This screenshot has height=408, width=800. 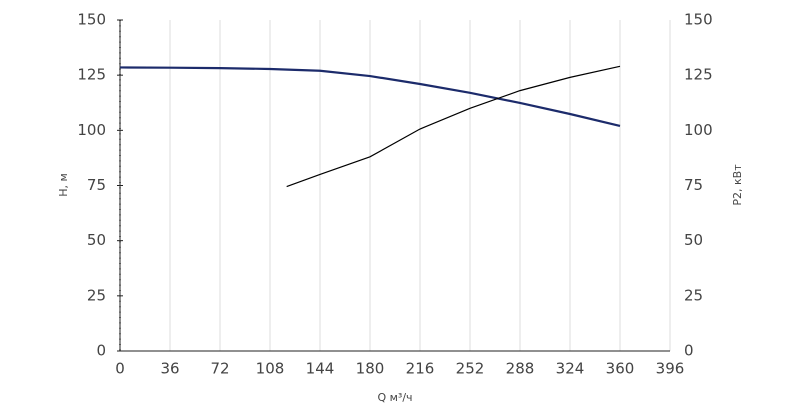 I want to click on y-tick-label: 50, so click(x=96, y=240).